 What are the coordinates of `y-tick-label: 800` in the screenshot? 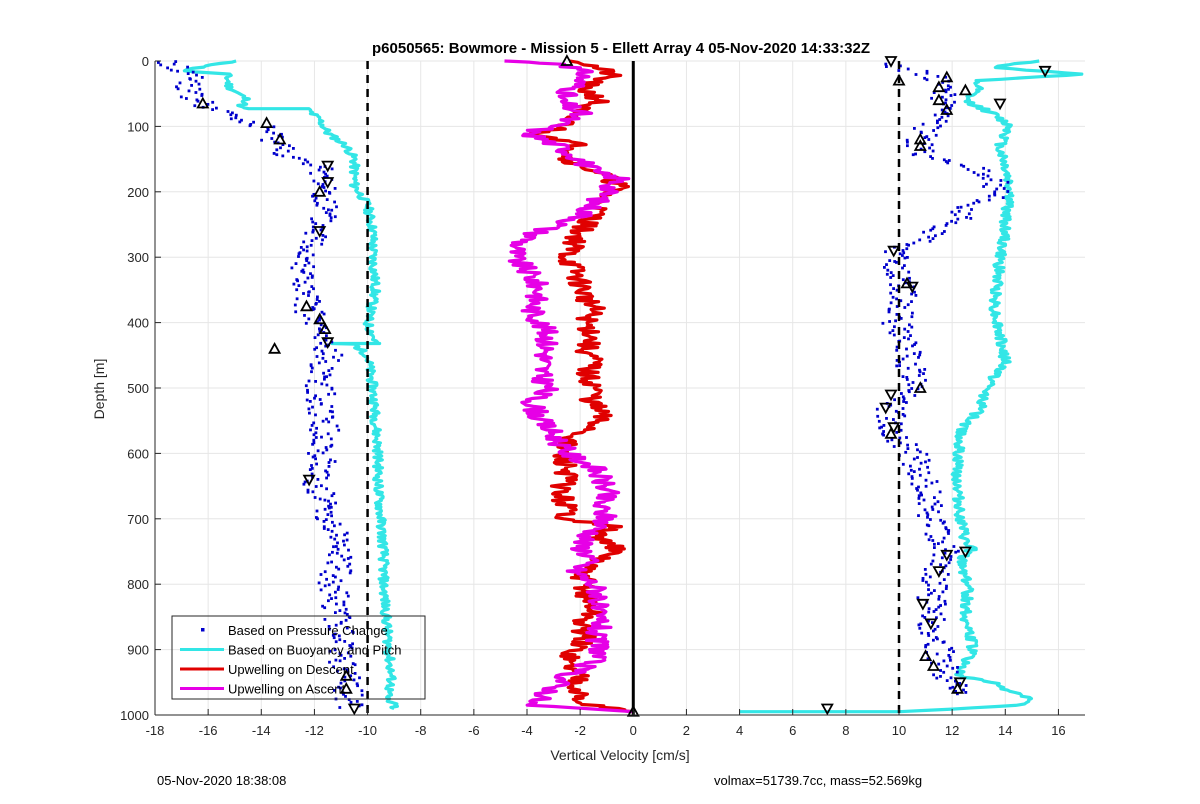 It's located at (138, 584).